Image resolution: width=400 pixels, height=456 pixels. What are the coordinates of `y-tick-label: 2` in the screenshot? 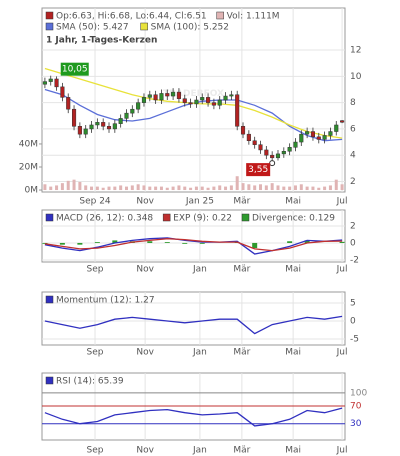 It's located at (353, 182).